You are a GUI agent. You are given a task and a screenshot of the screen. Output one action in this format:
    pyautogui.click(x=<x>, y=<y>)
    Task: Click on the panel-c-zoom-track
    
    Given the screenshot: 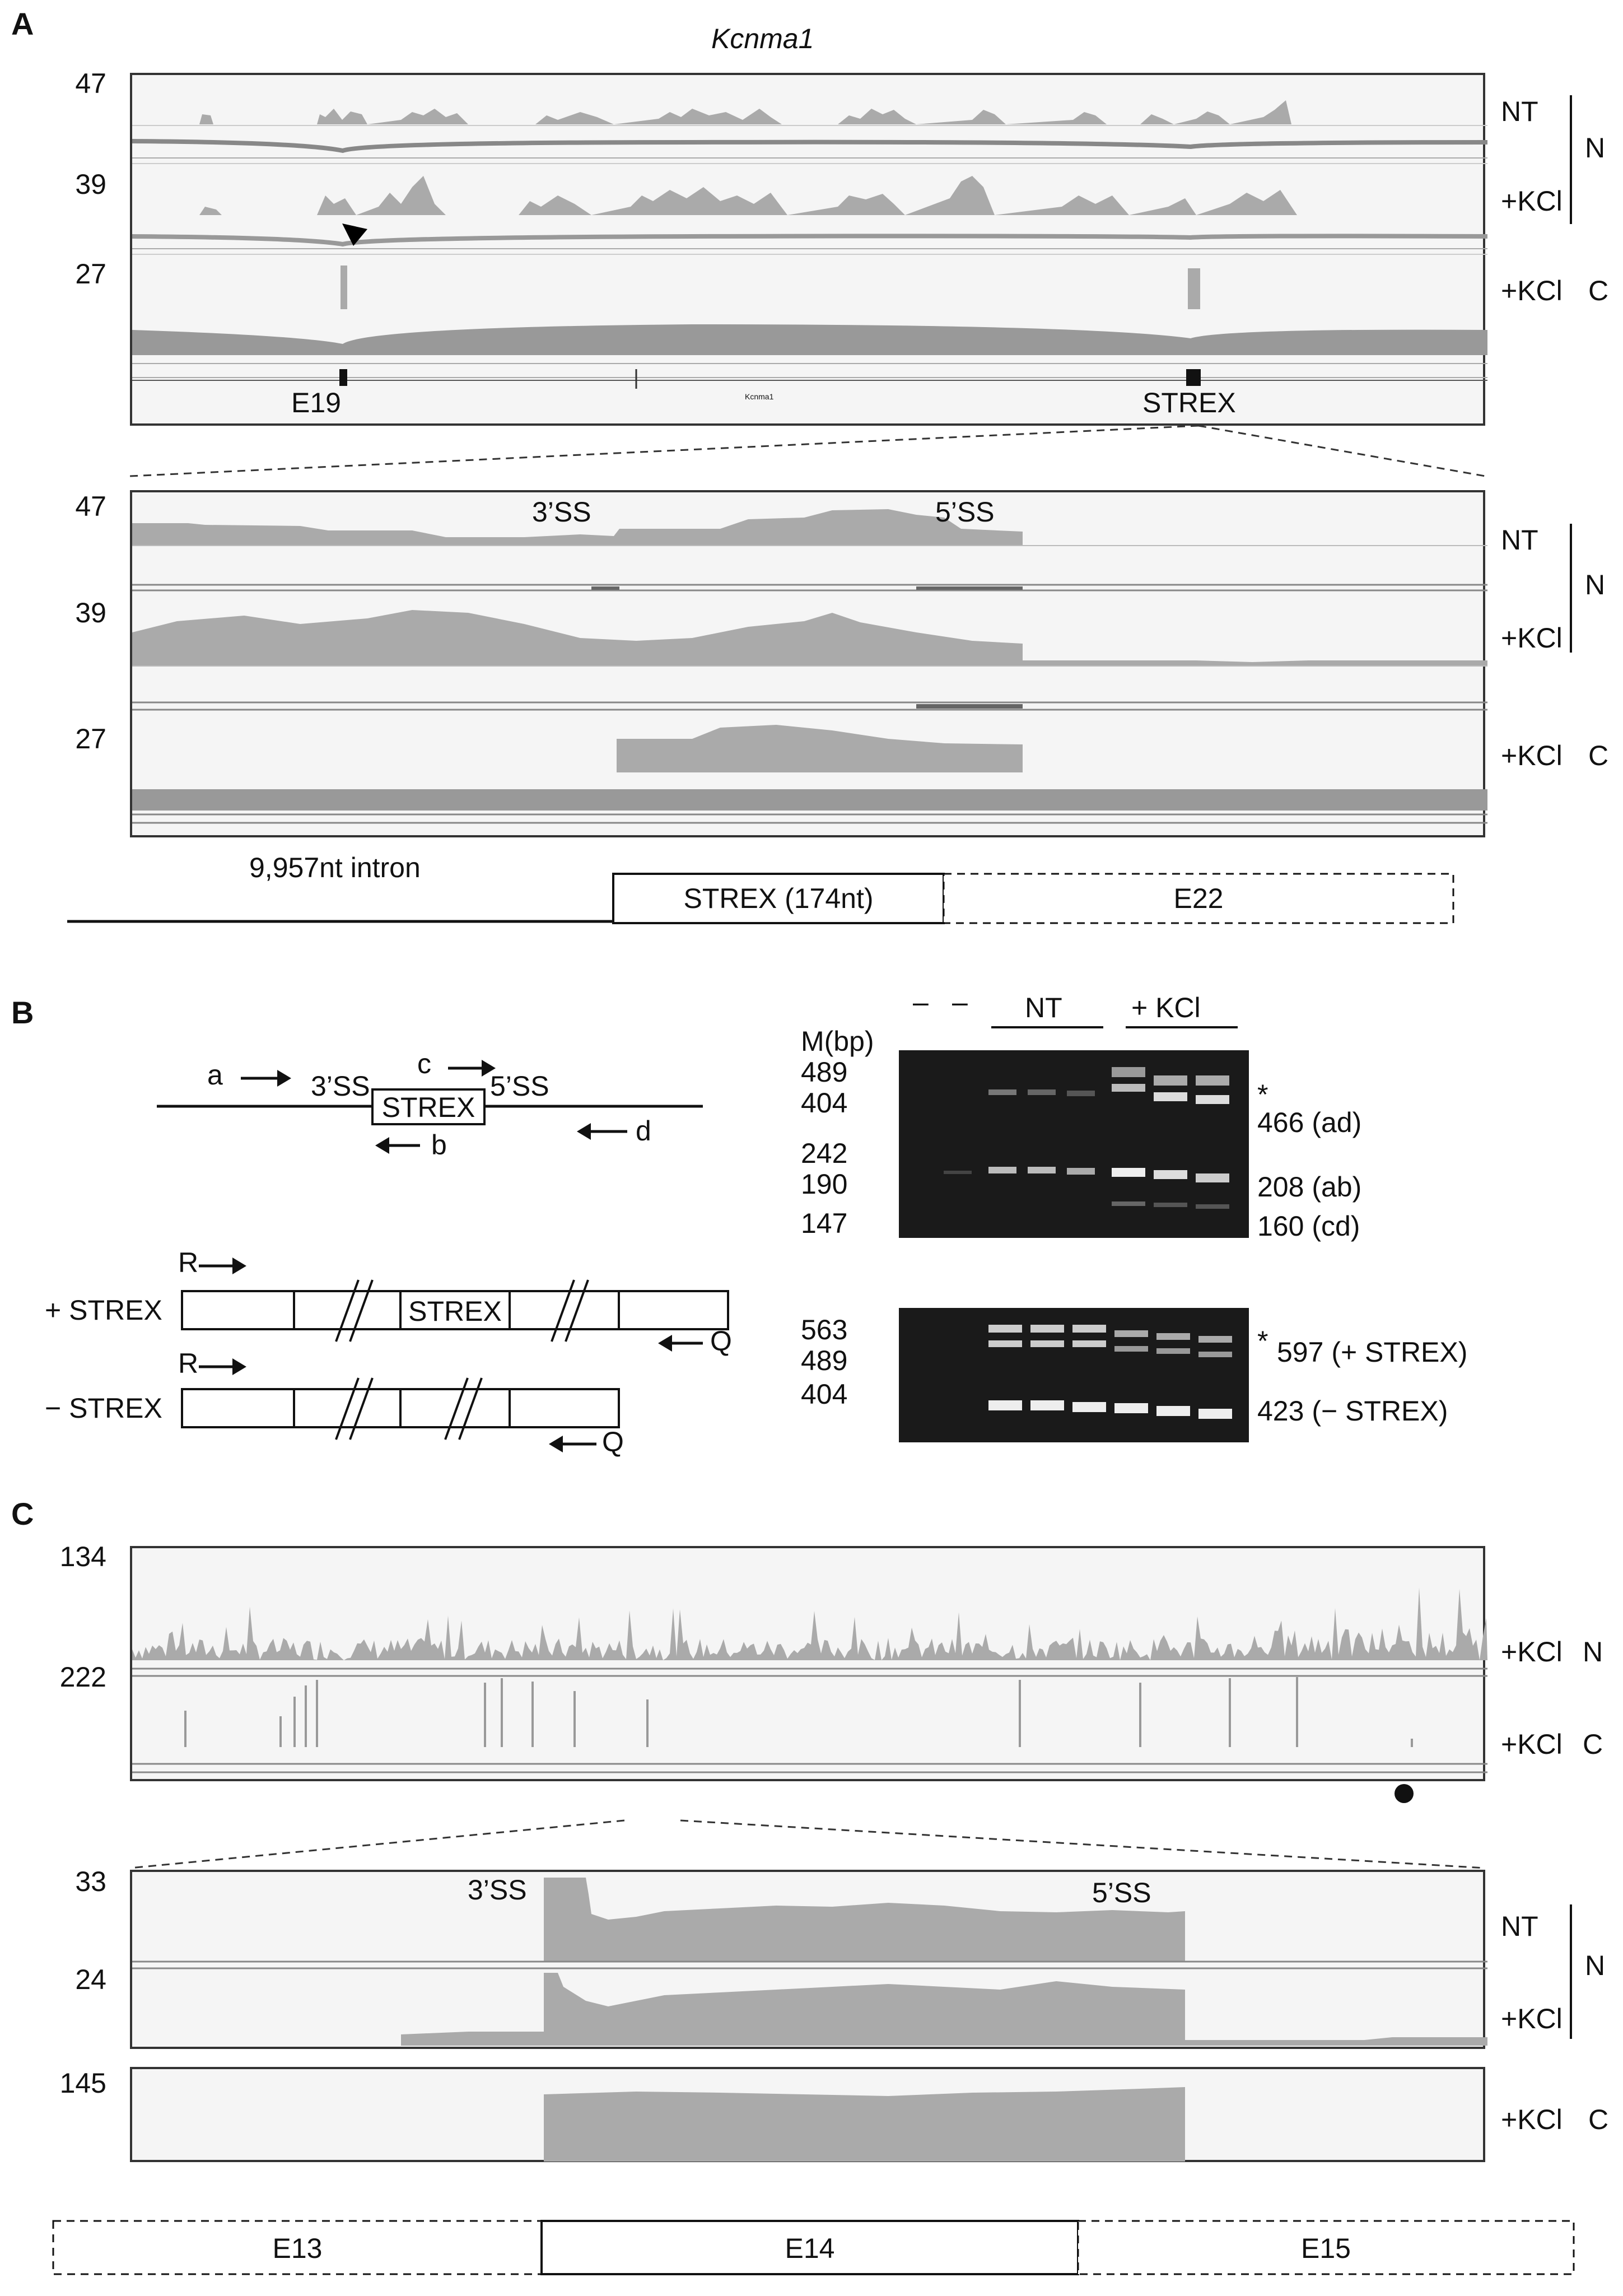 What is the action you would take?
    pyautogui.click(x=808, y=1960)
    